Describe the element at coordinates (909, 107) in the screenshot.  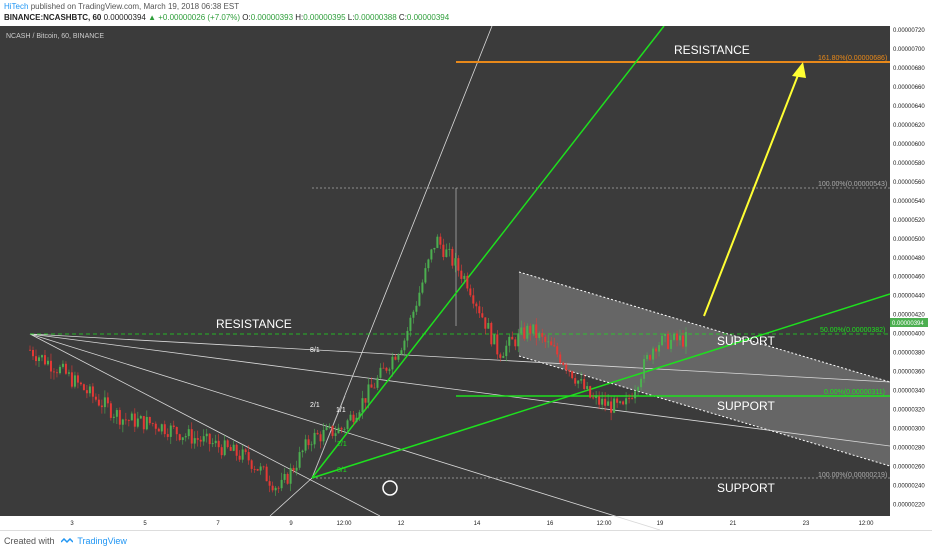
I see `y-tick-label: 0.00000640` at that location.